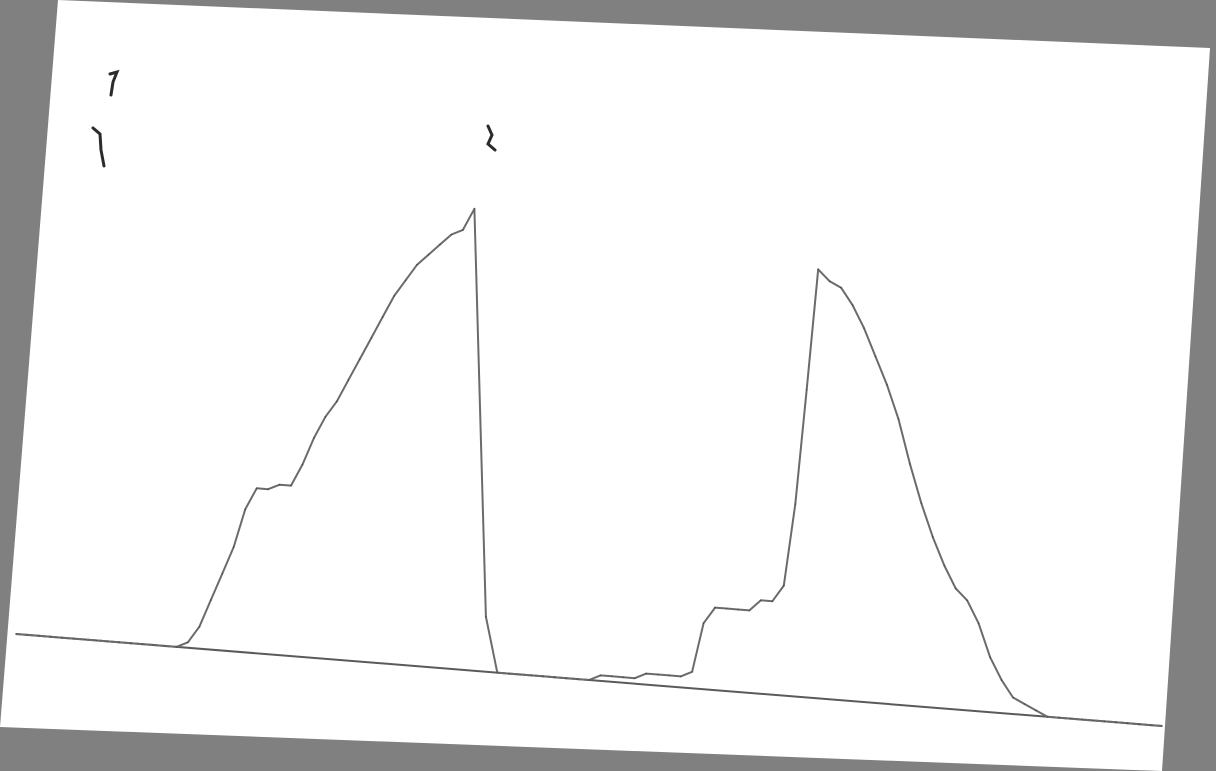 Image resolution: width=1216 pixels, height=771 pixels. What do you see at coordinates (294, 118) in the screenshot?
I see `ink-marks` at bounding box center [294, 118].